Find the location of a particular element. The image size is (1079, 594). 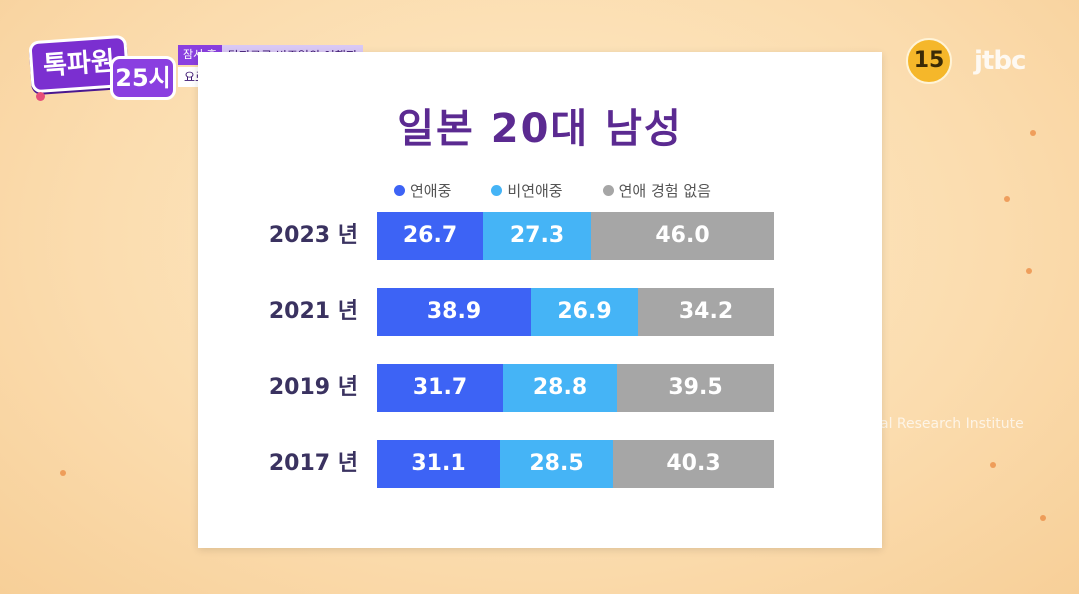

legend-item: 연애 경험 없음 is located at coordinates (656, 190).